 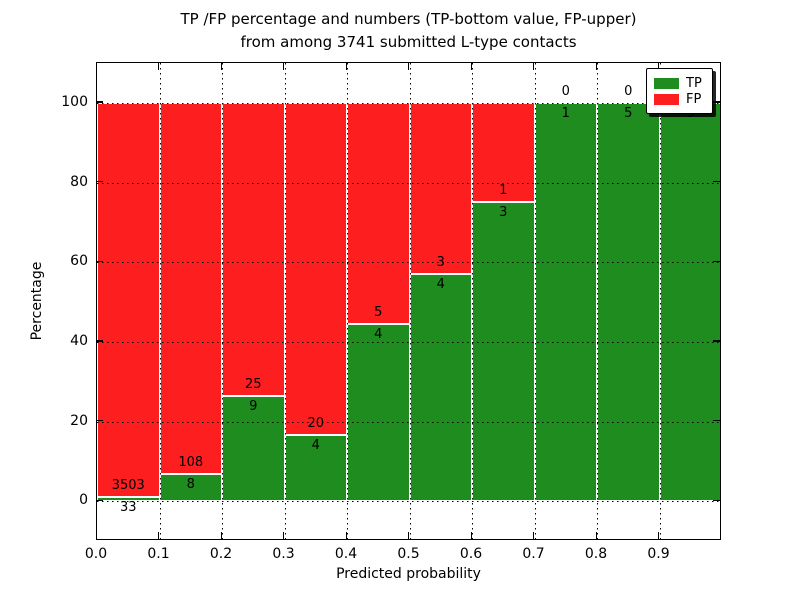 I want to click on x-tick-label: 0.4, so click(x=346, y=554).